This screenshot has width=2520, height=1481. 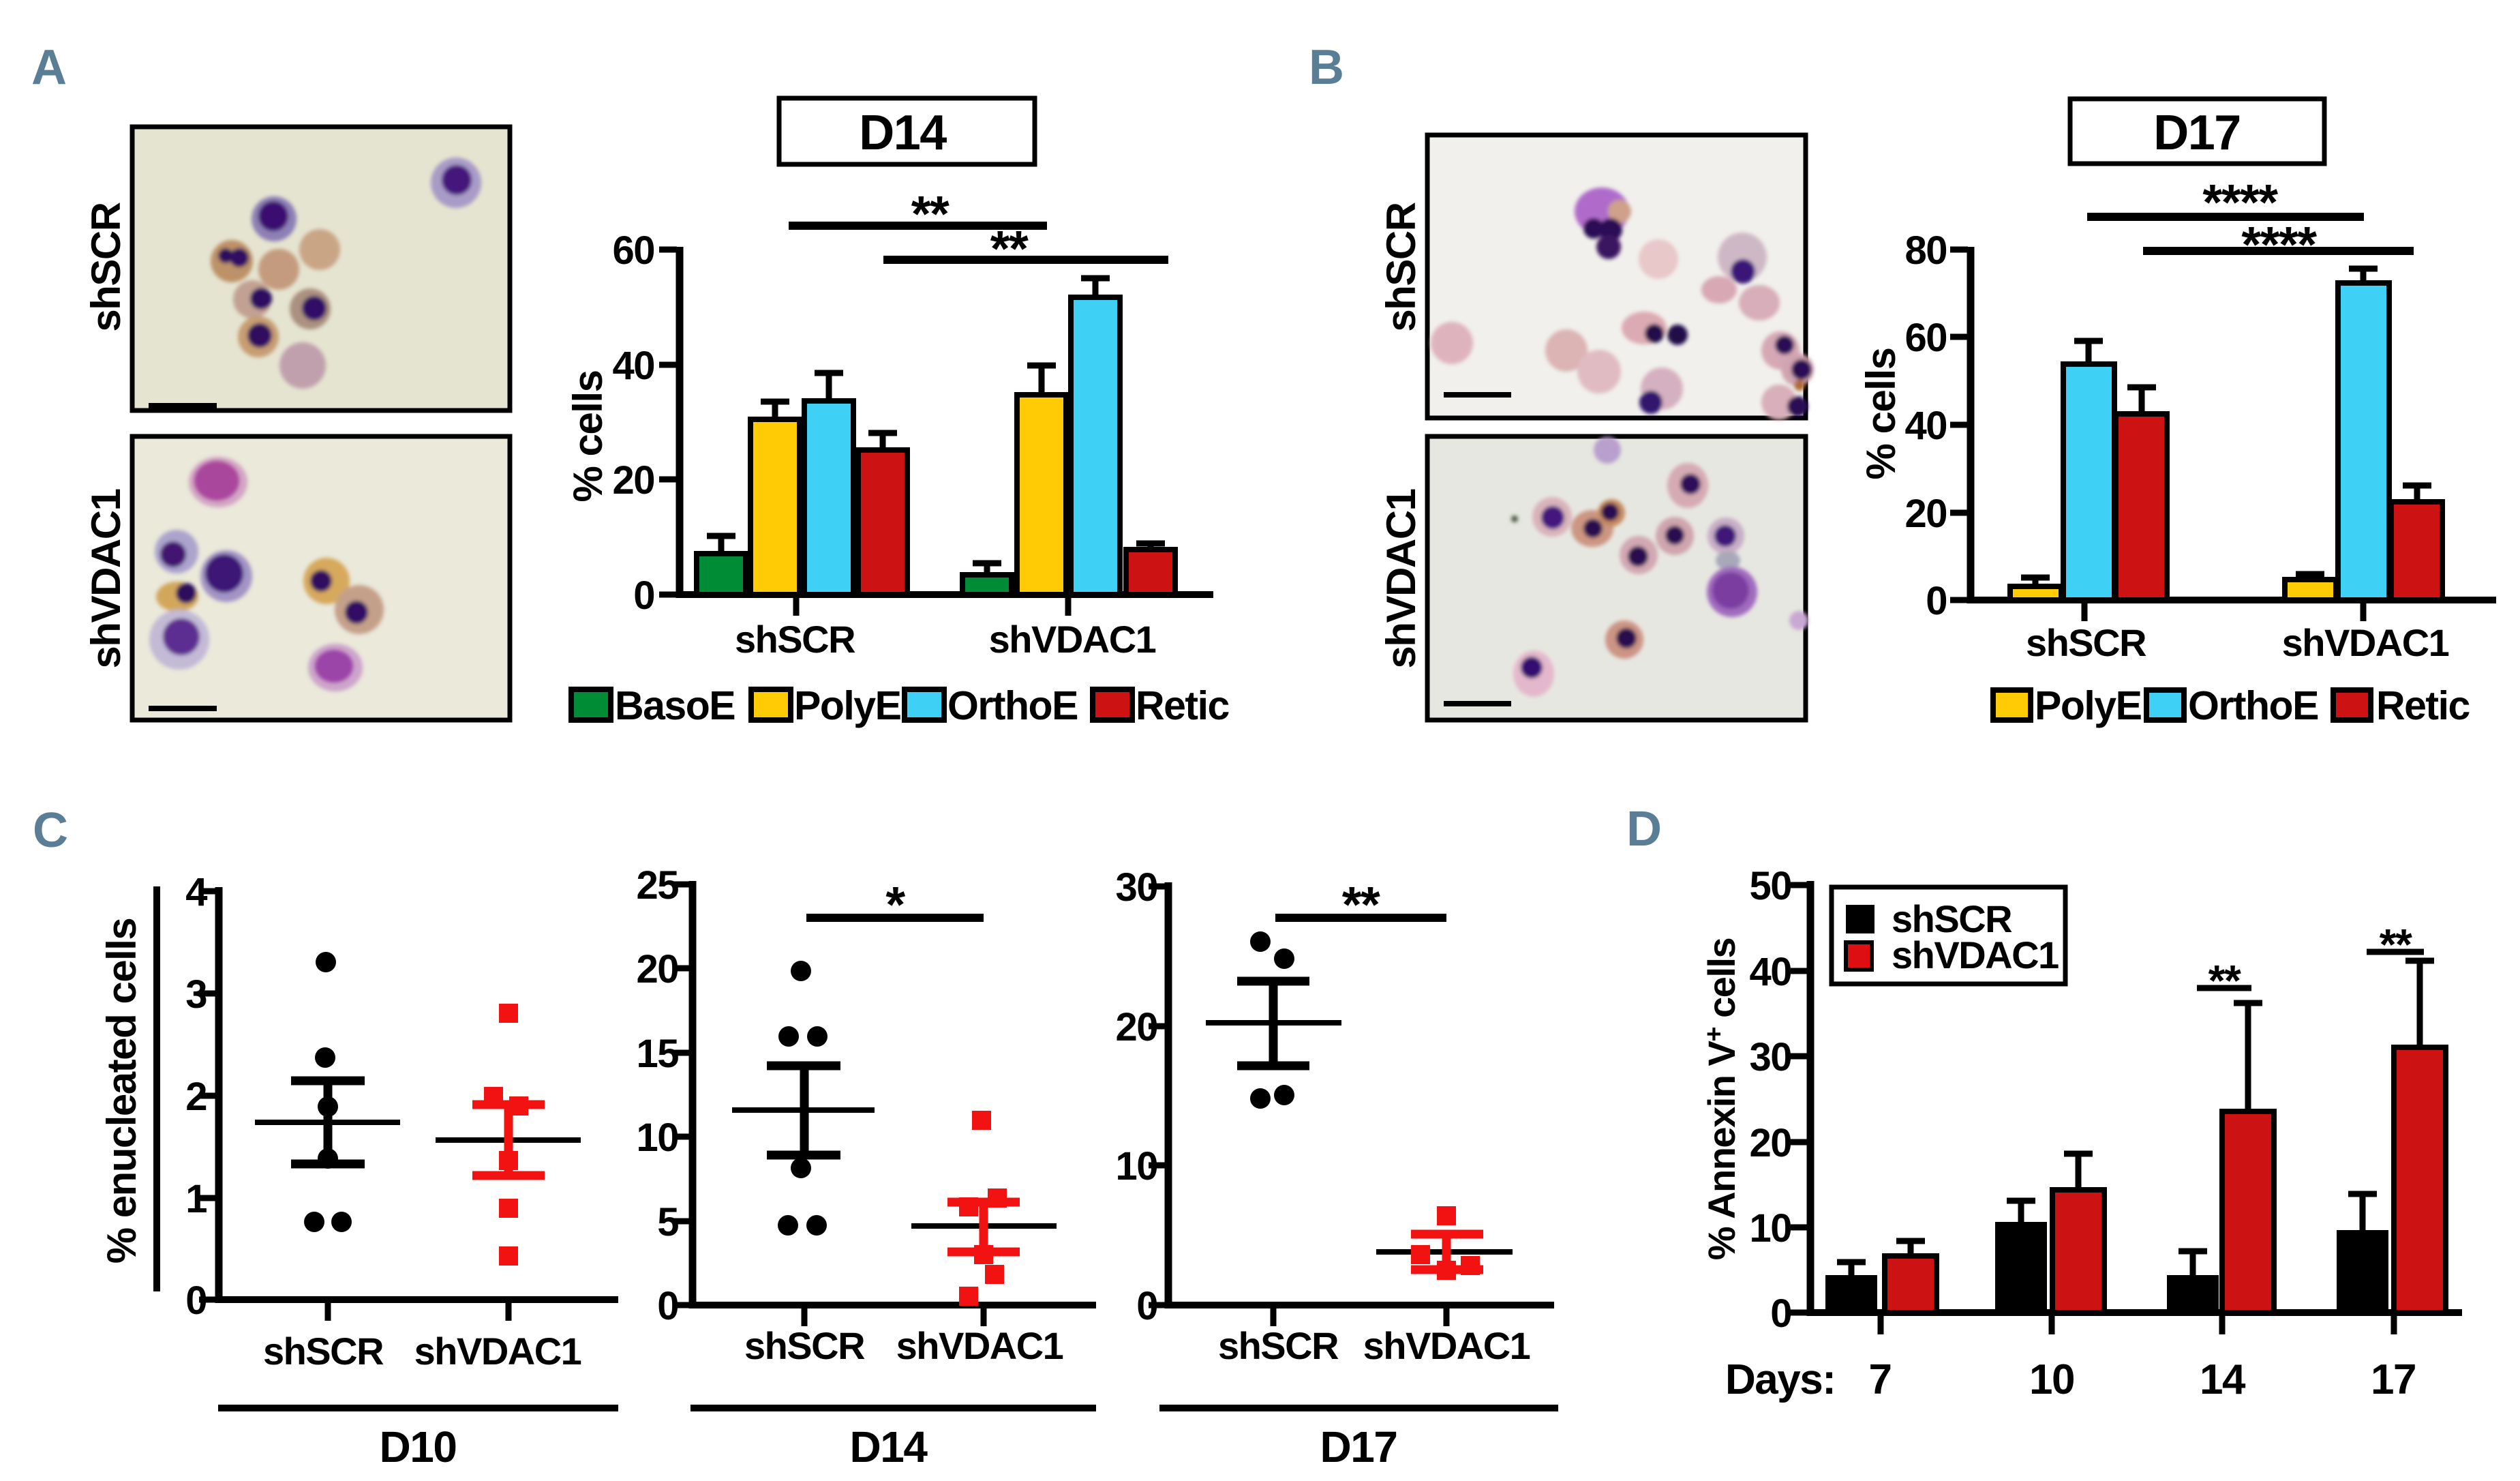 What do you see at coordinates (196, 994) in the screenshot?
I see `svg-text: 3` at bounding box center [196, 994].